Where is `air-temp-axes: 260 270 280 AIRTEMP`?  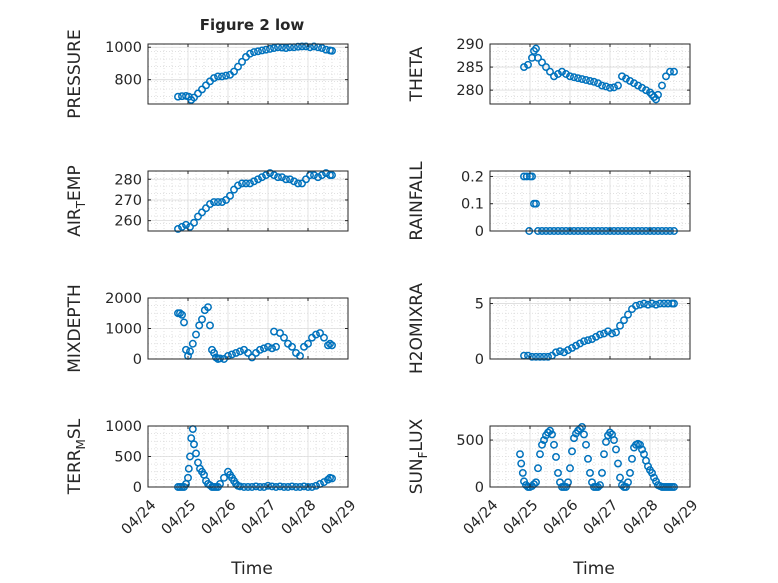
air-temp-axes: 260 270 280 AIRTEMP is located at coordinates (207, 201).